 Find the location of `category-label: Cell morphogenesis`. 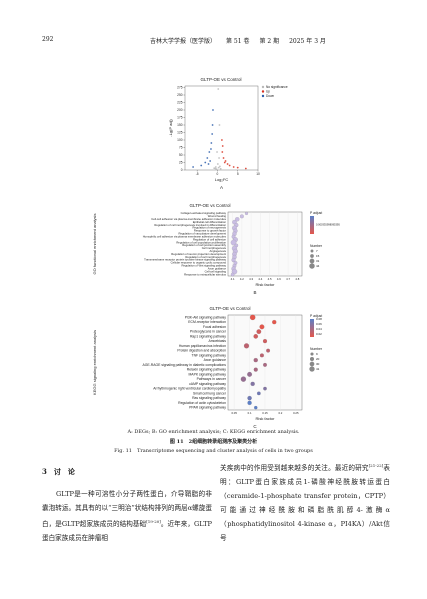

category-label: Cell morphogenesis is located at coordinates (214, 248).